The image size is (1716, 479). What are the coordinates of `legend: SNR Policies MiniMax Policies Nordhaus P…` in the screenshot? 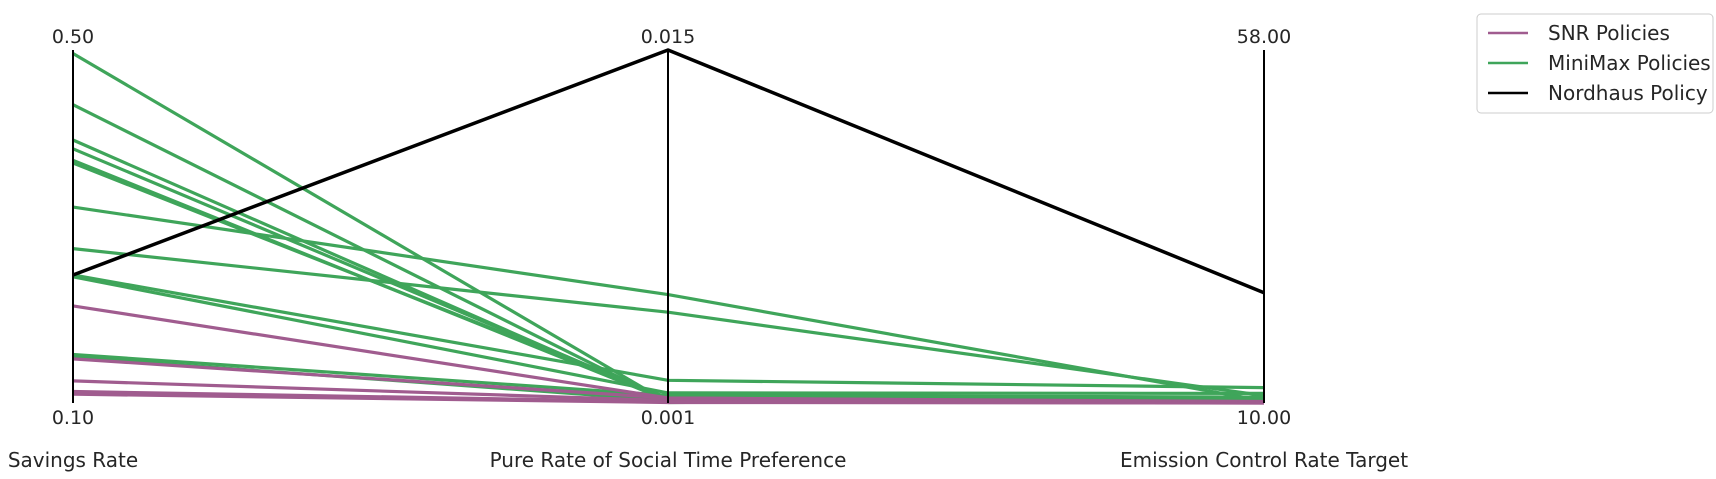 It's located at (1595, 63).